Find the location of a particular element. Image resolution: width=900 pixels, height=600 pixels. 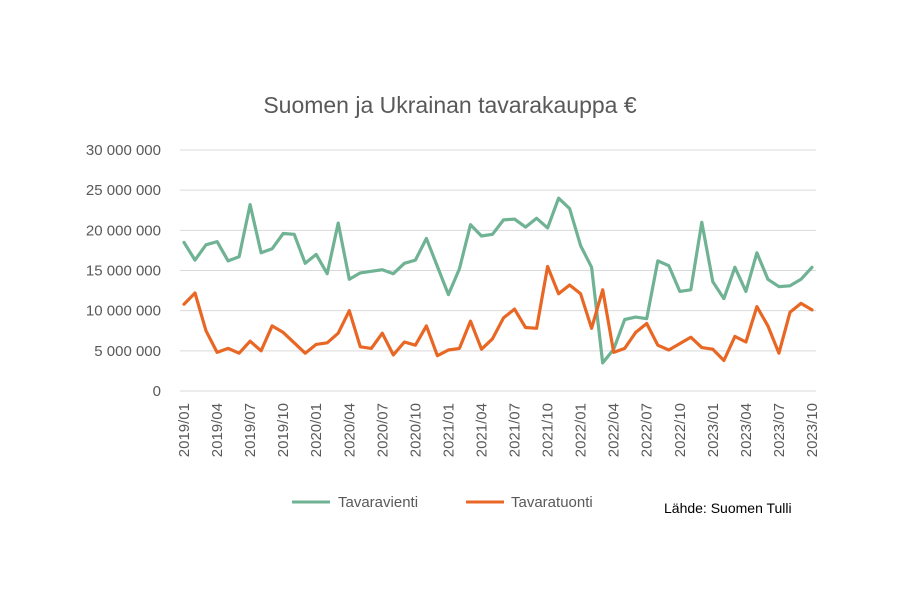

x-tick-label: 2022/01 is located at coordinates (581, 430).